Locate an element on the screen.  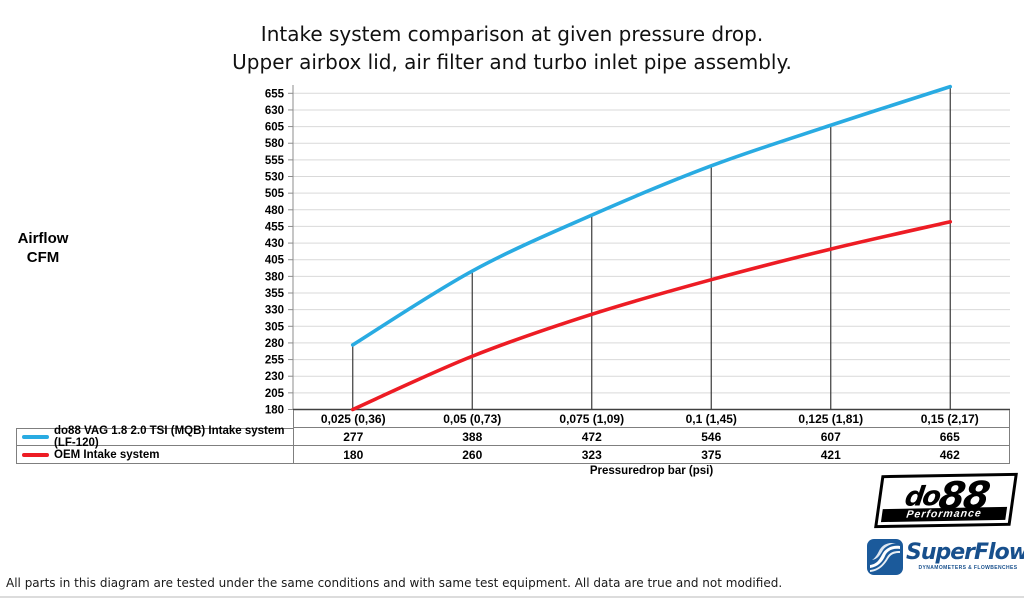
table-value-do88: 388 is located at coordinates (472, 437).